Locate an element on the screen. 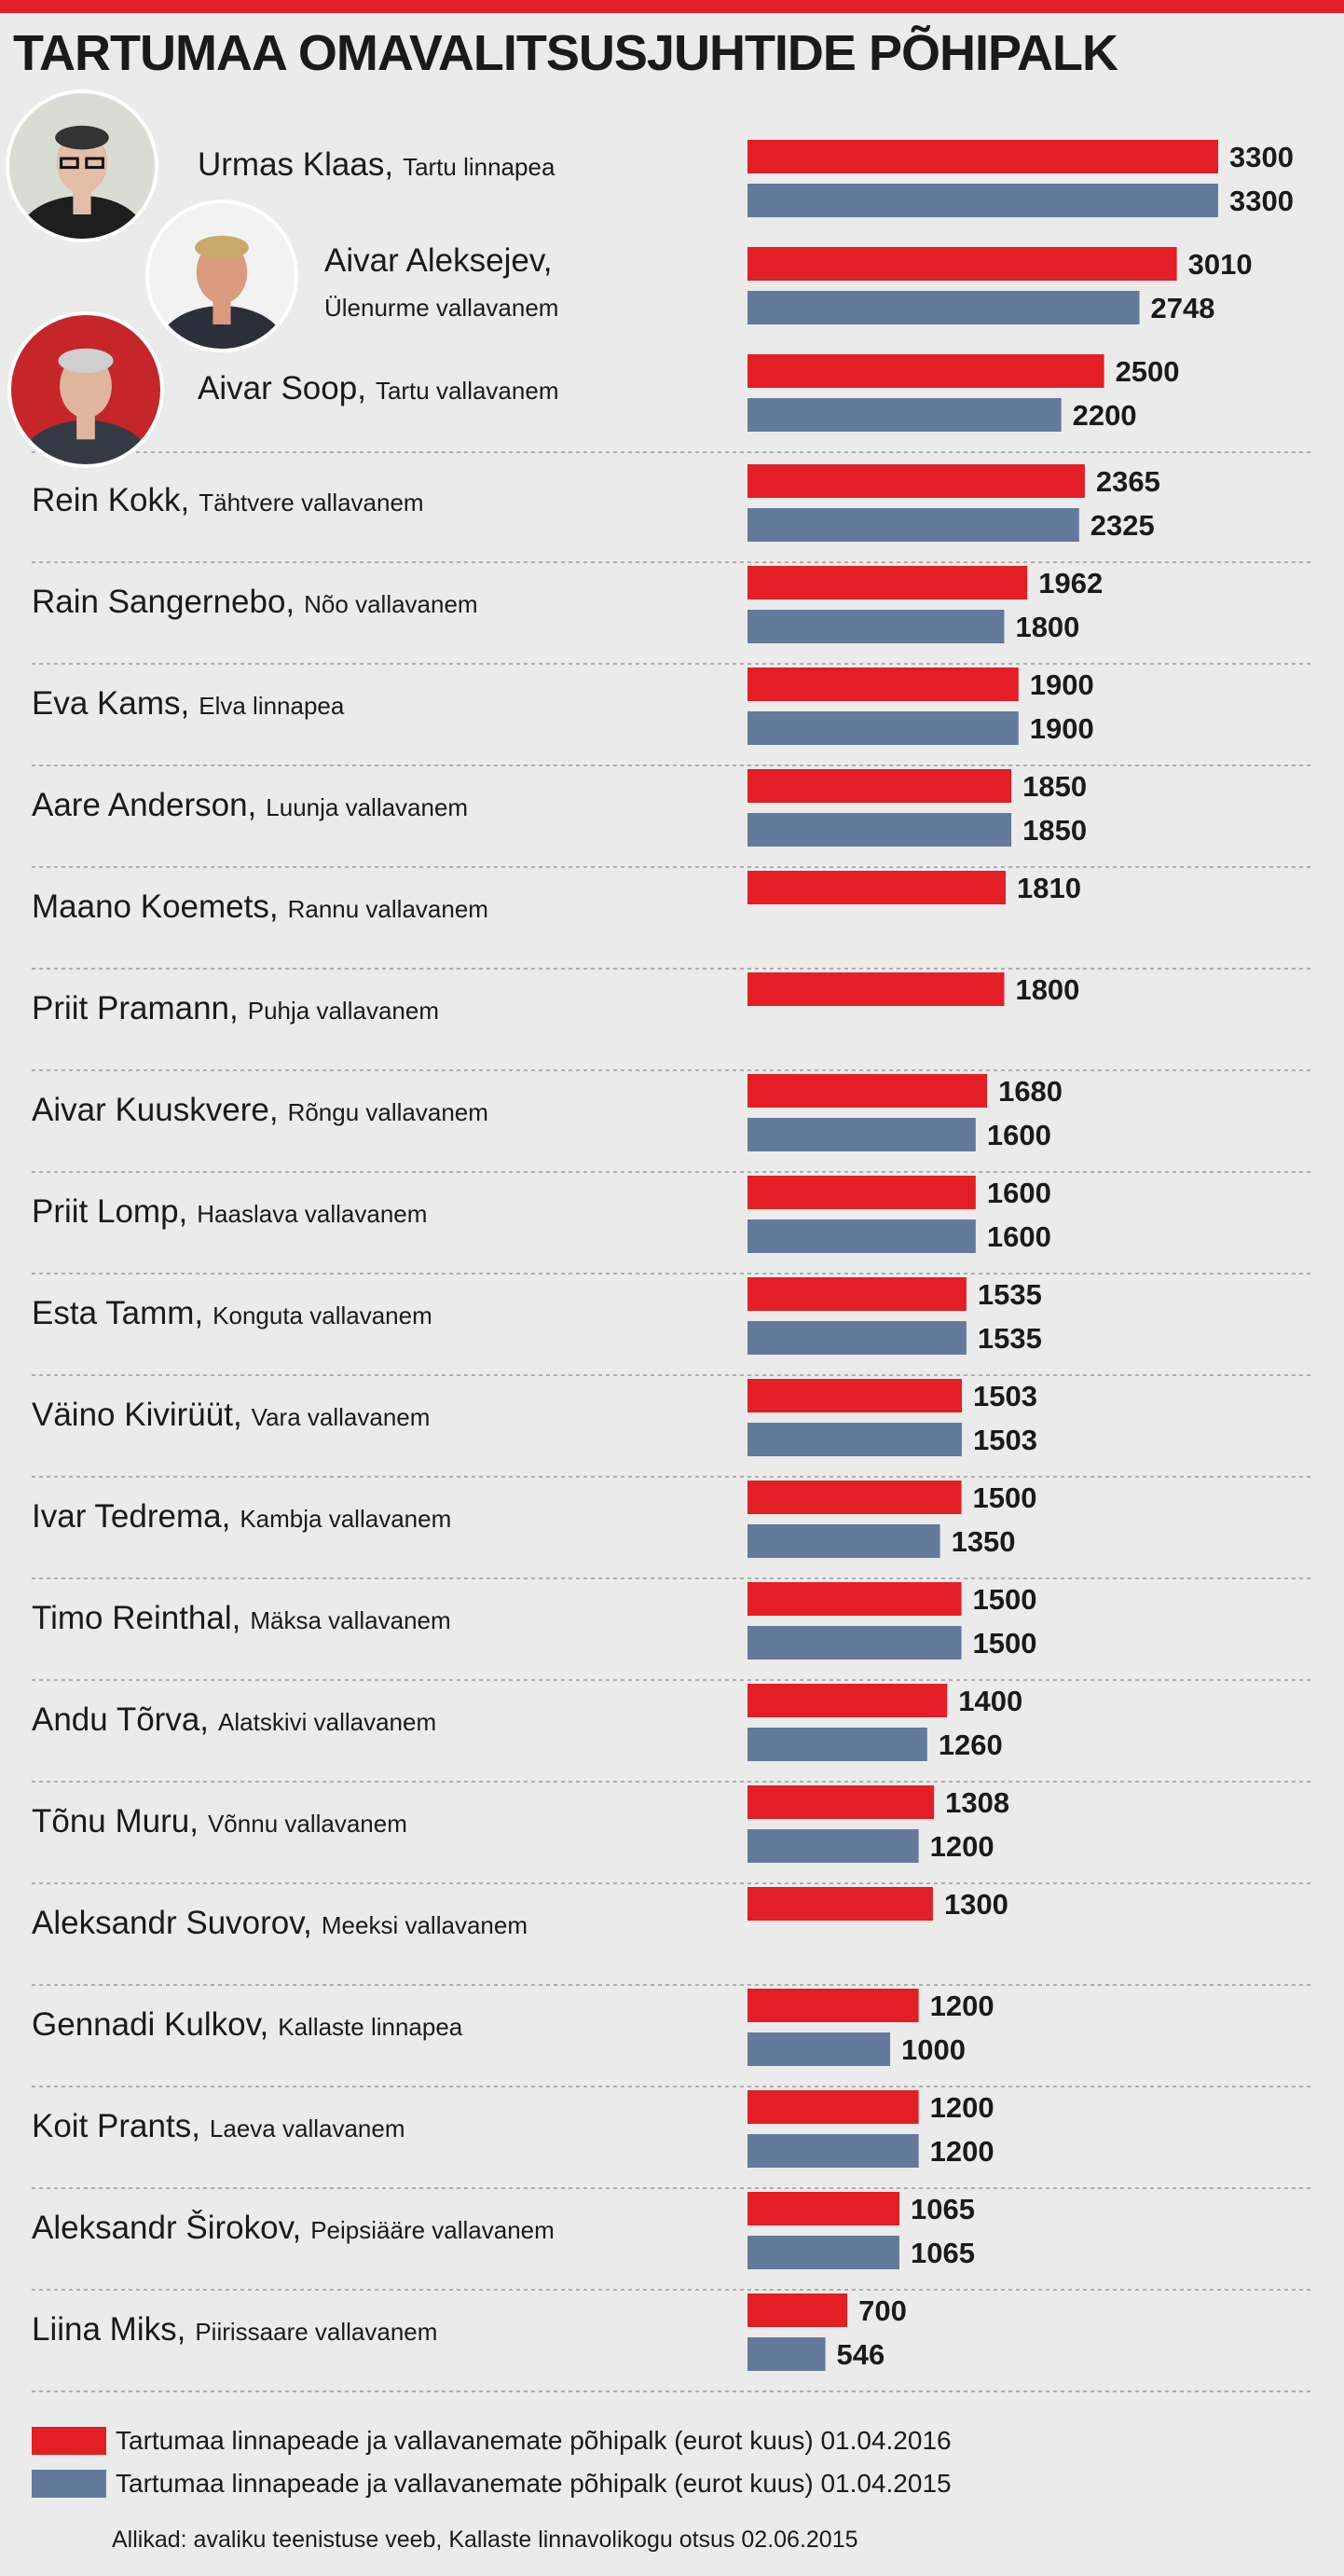 This screenshot has width=1344, height=2576. category-label: Eva Kams, Elva linnapea is located at coordinates (189, 703).